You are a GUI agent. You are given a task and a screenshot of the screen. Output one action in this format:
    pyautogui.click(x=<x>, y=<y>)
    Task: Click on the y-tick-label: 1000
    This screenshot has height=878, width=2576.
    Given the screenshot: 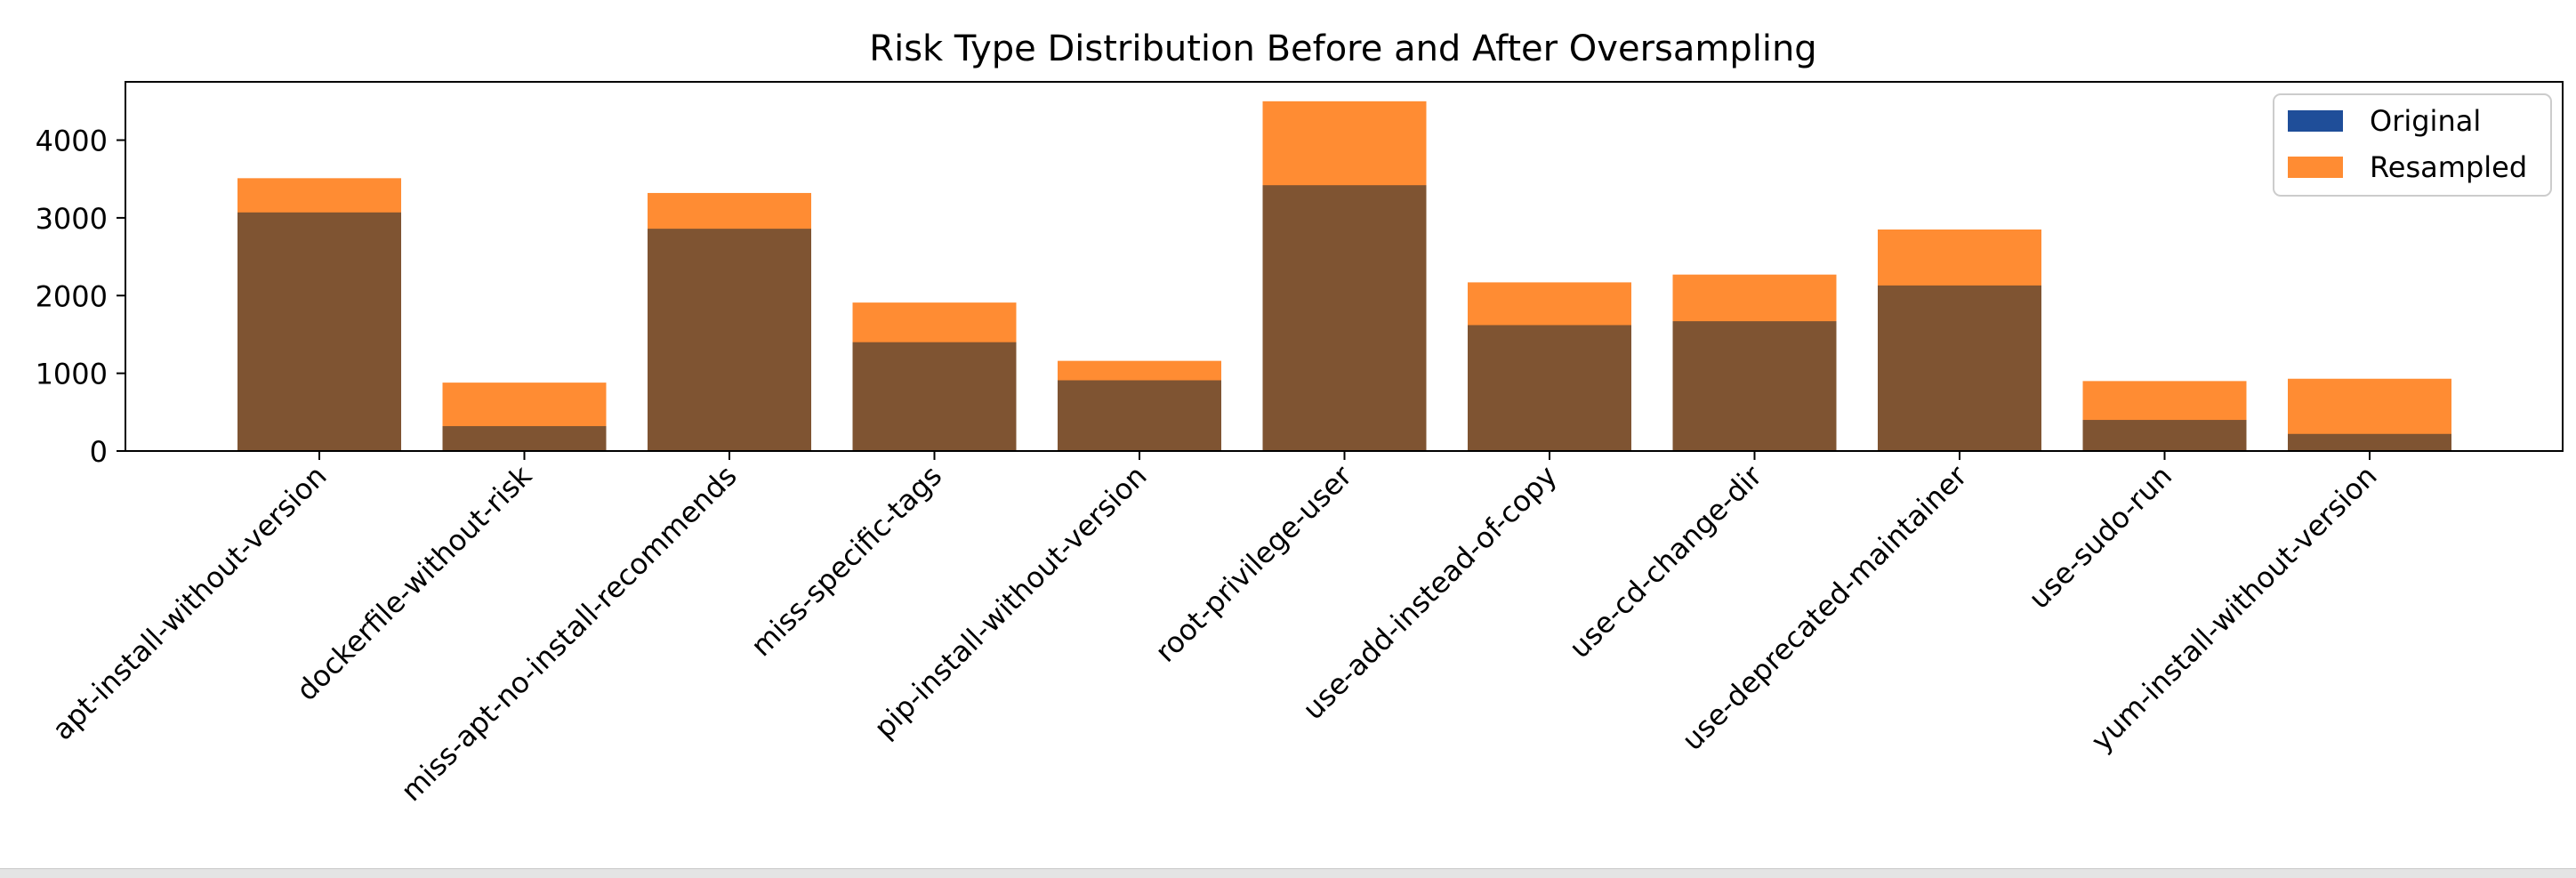 What is the action you would take?
    pyautogui.click(x=72, y=374)
    